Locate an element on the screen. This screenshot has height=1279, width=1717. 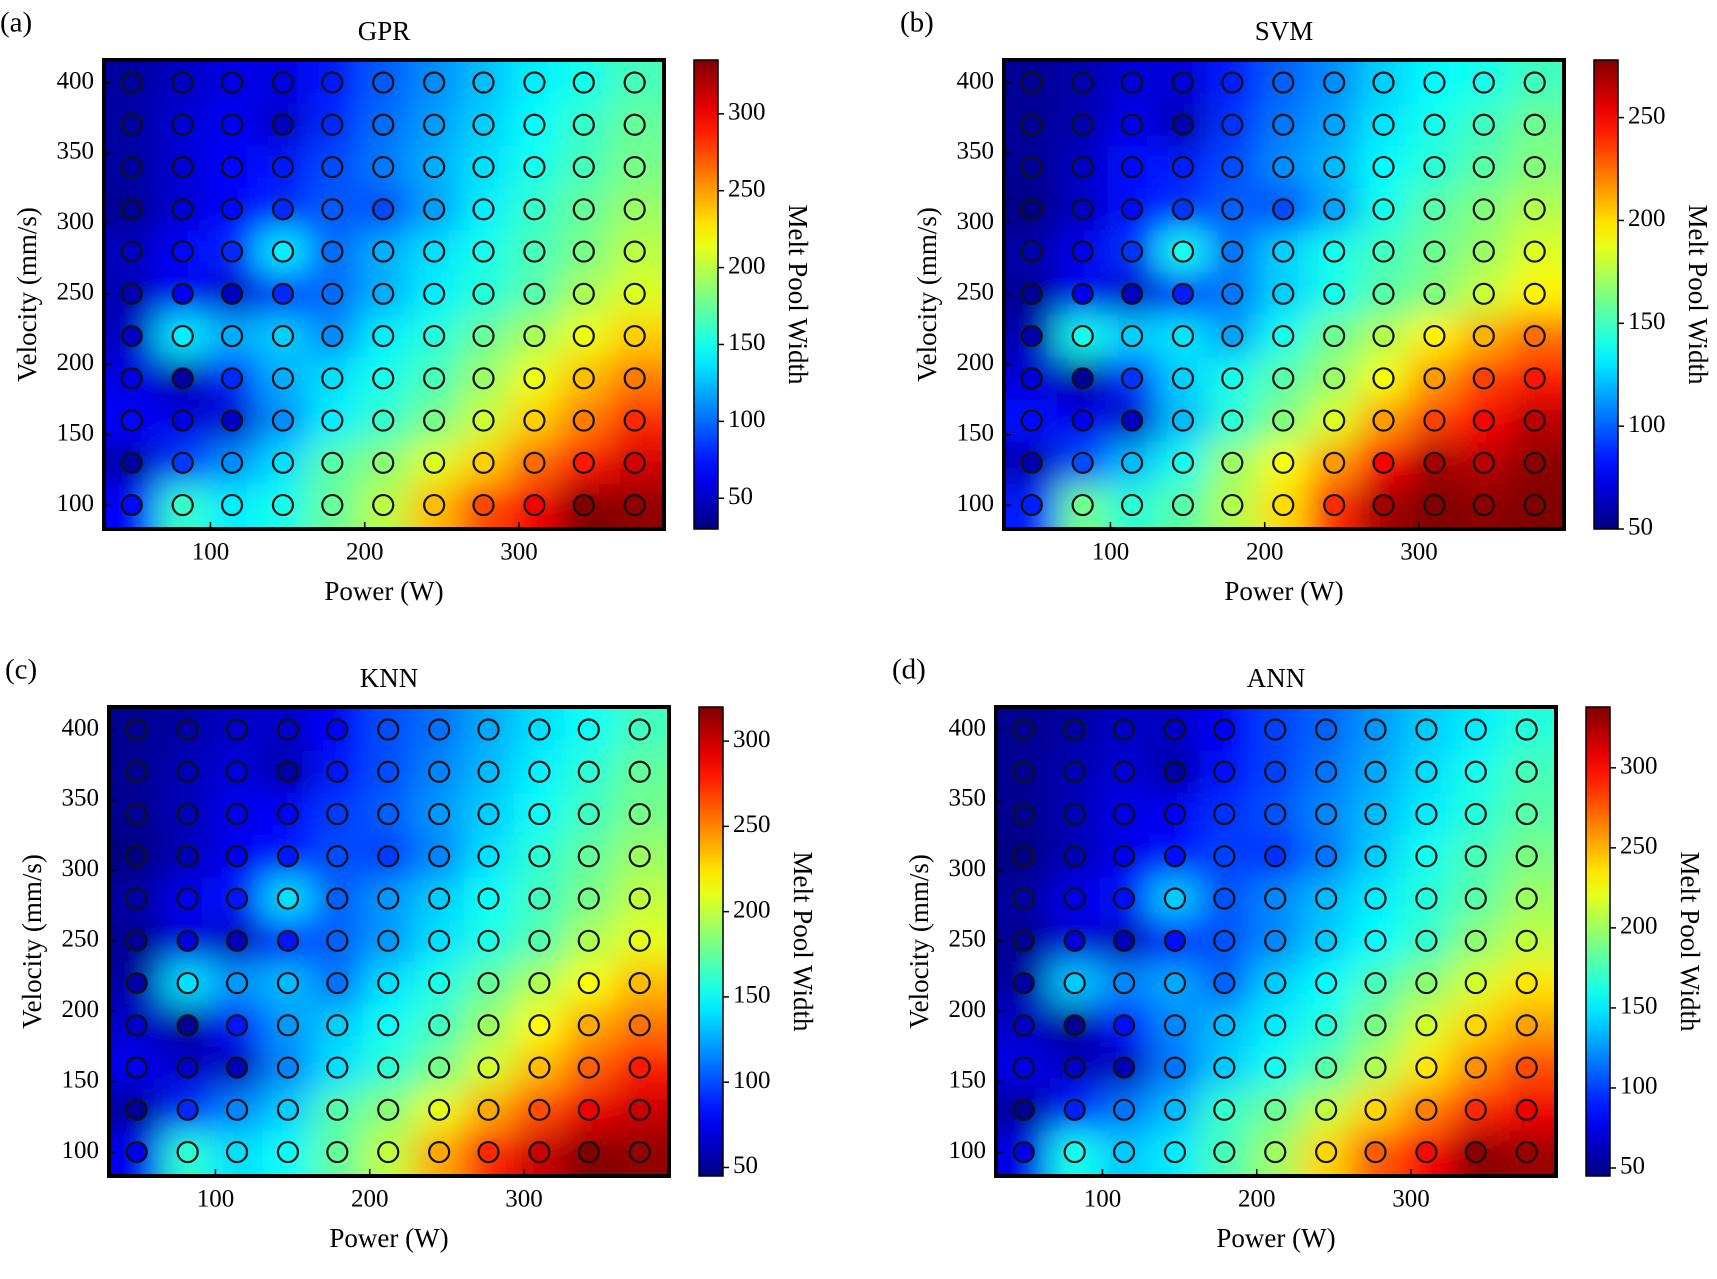
y-tick-label: 150 is located at coordinates (968, 1079).